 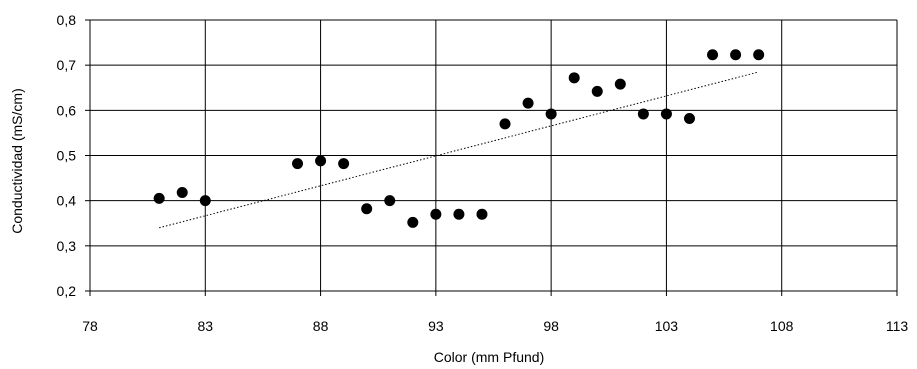 What do you see at coordinates (897, 326) in the screenshot?
I see `x-tick-label: 113` at bounding box center [897, 326].